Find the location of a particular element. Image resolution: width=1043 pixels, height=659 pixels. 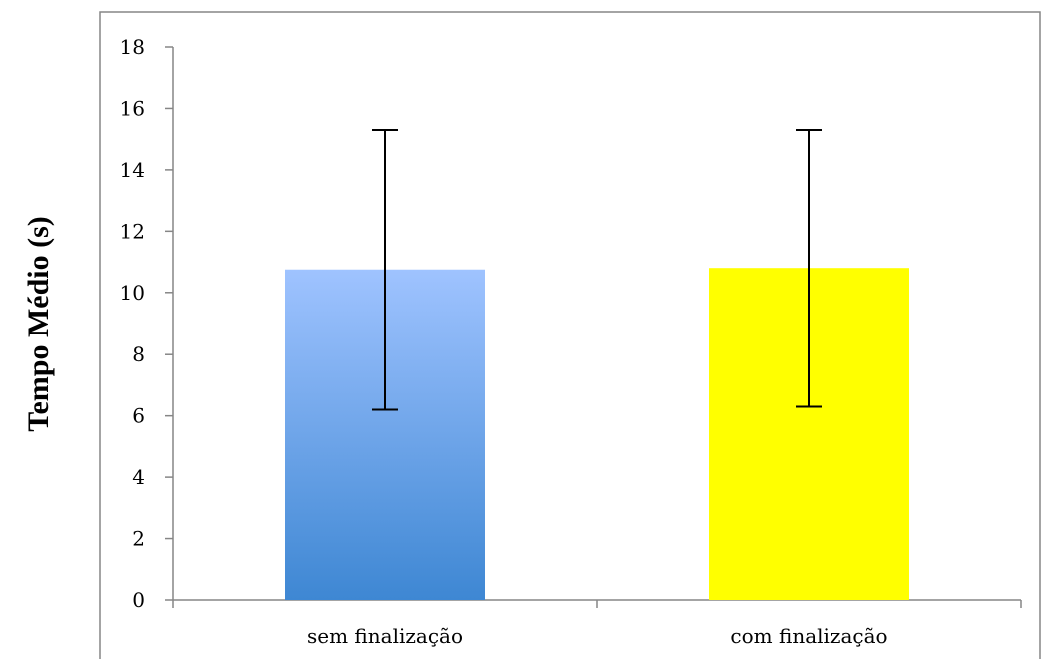

y-tick-labels: 0 2 4 6 8 10 12 14 16 18 is located at coordinates (132, 323).